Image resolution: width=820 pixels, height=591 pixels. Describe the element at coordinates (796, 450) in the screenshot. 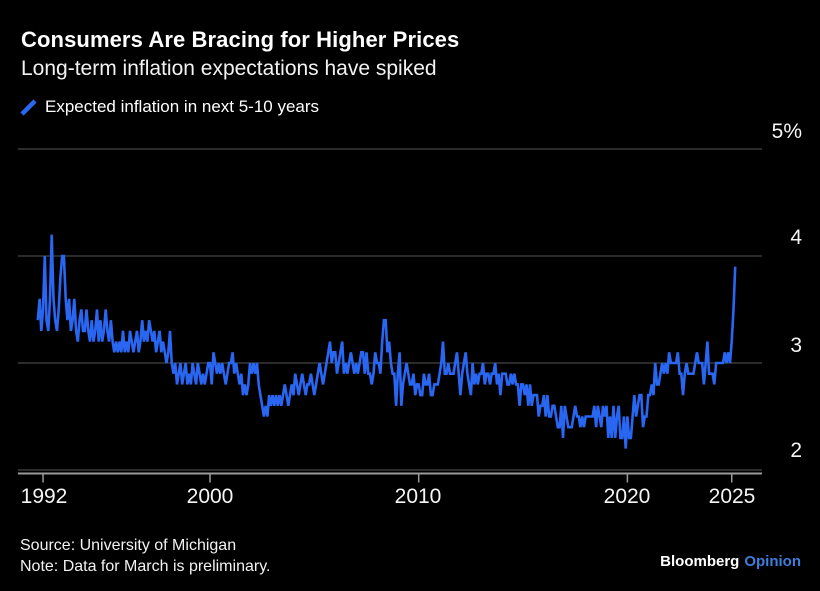

I see `y-tick-label-2: 2` at that location.